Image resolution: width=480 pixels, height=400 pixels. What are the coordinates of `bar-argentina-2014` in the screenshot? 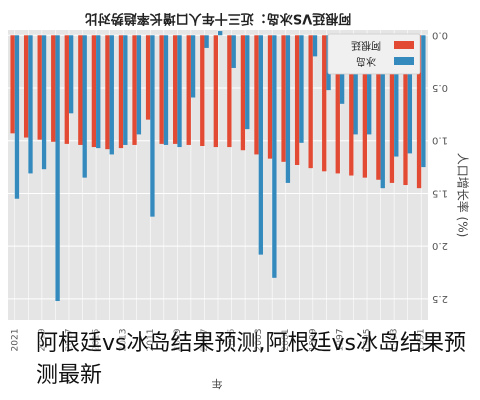 It's located at (107, 92).